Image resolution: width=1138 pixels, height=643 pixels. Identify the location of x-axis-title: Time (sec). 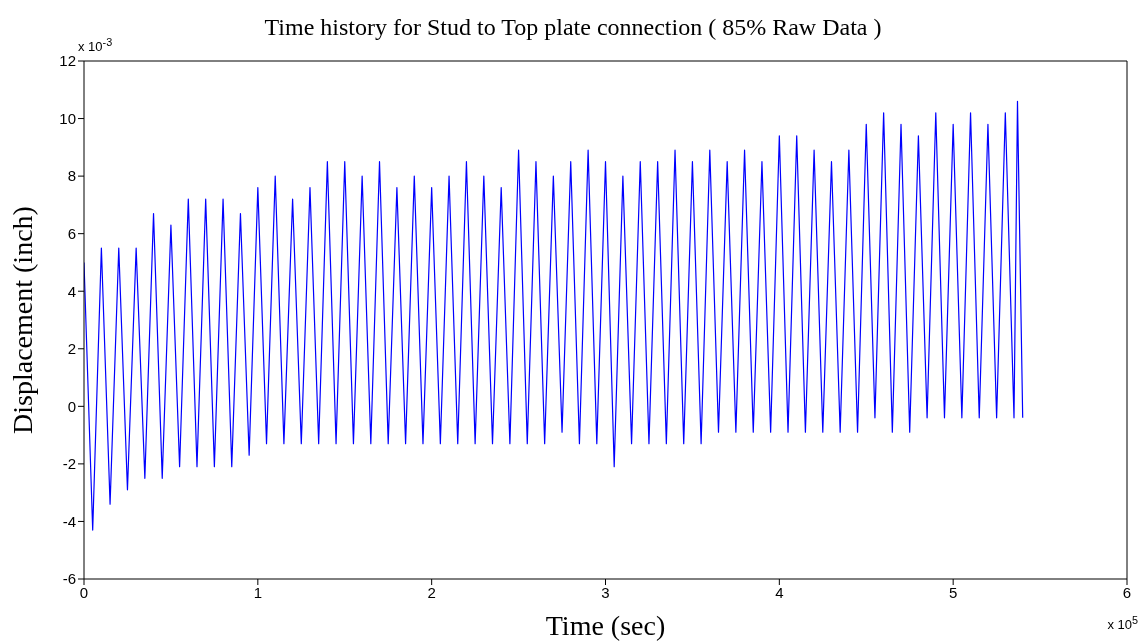
(605, 625).